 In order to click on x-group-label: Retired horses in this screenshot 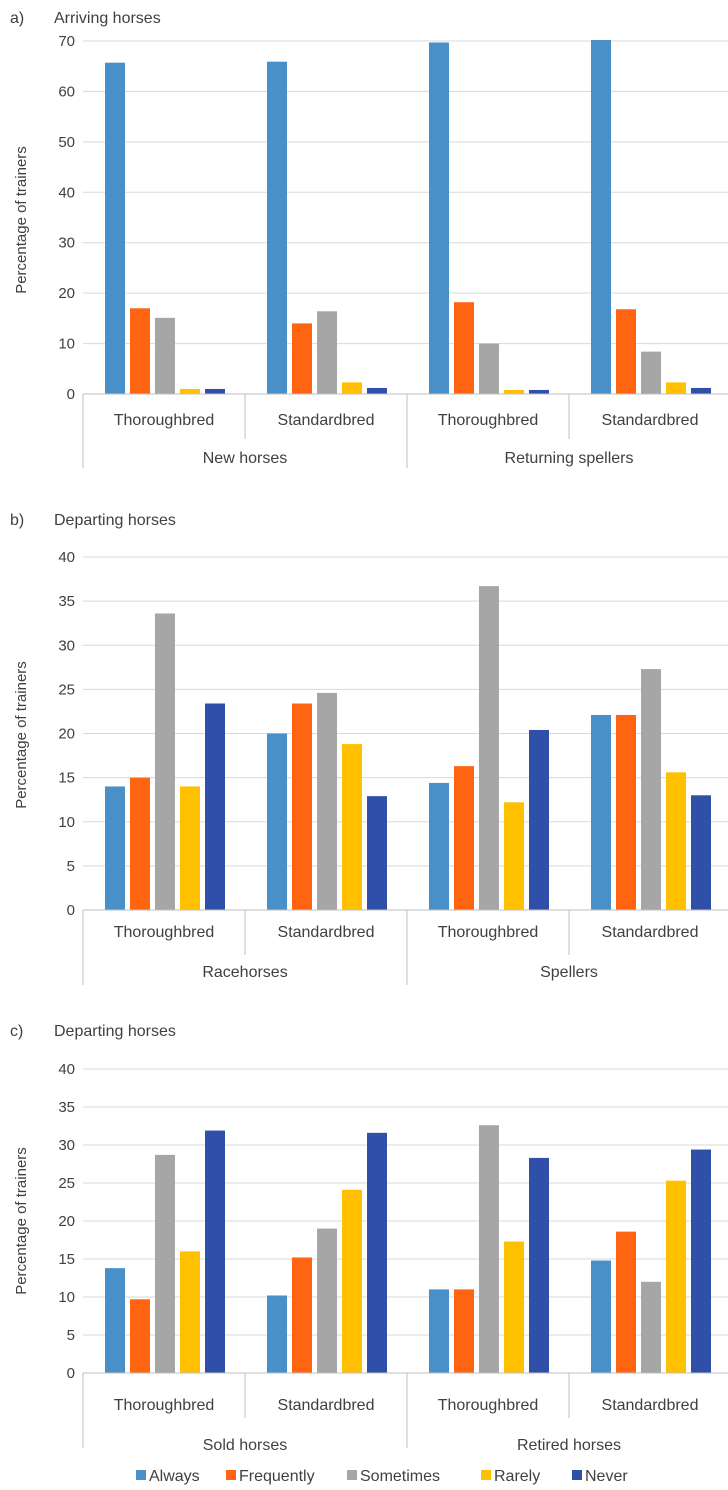, I will do `click(569, 1445)`.